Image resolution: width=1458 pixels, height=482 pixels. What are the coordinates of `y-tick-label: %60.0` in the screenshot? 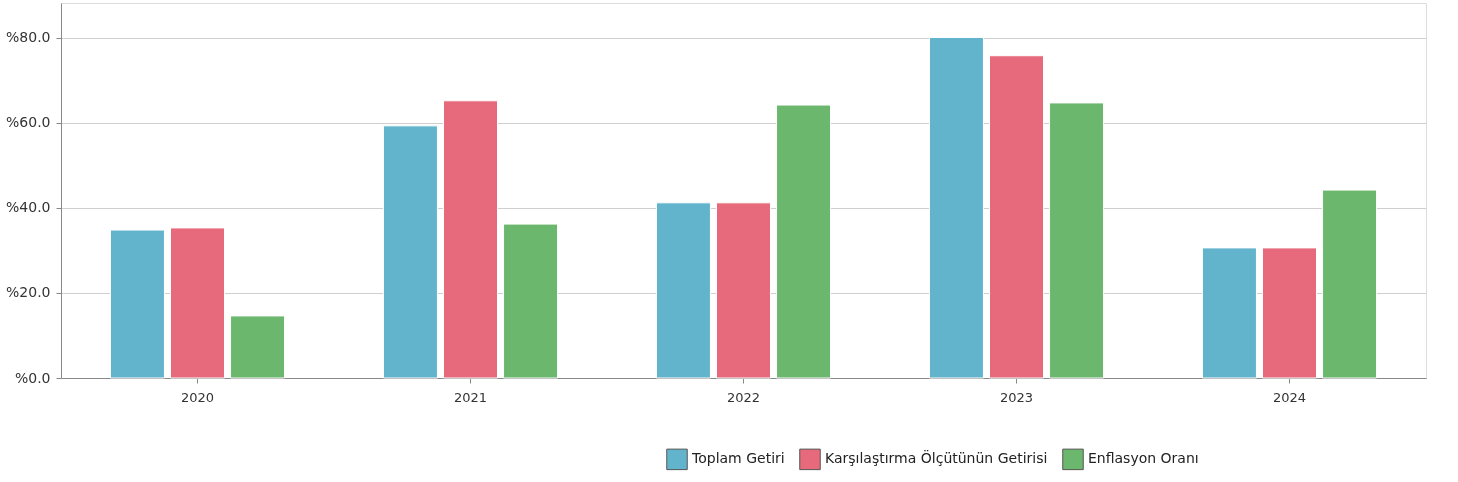 It's located at (28, 122).